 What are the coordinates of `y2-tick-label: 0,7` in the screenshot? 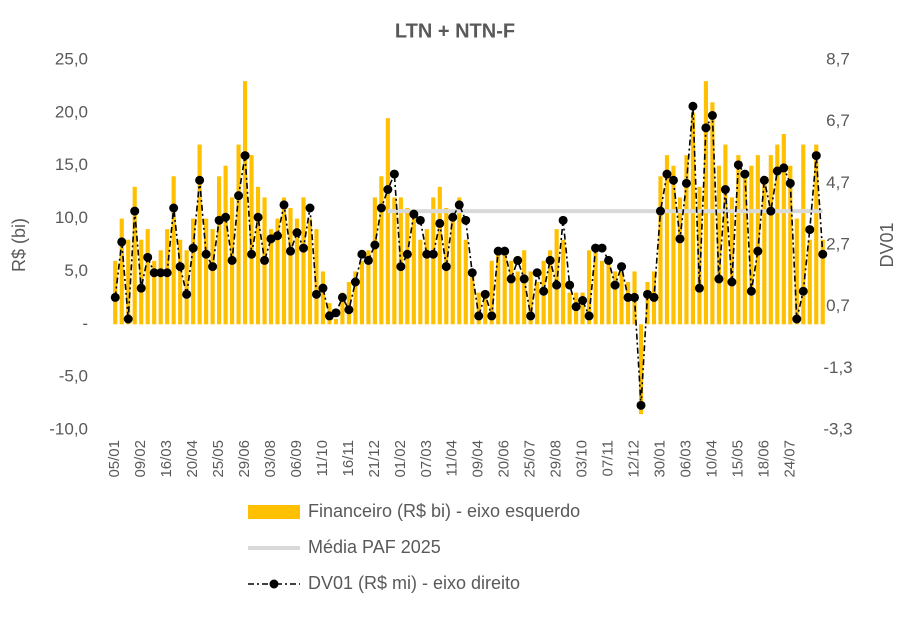 It's located at (838, 305).